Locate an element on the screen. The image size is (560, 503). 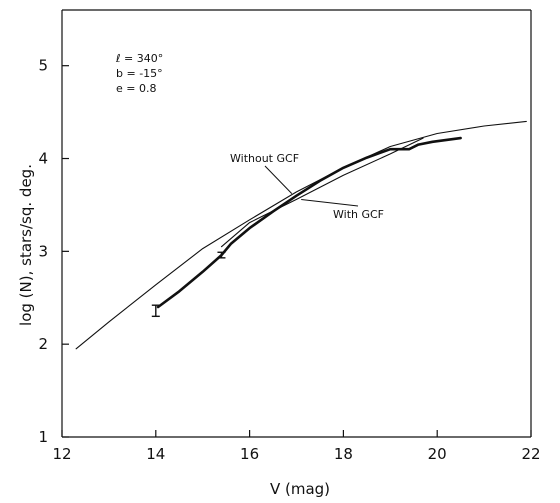
y-tick-label: 4 is located at coordinates (43, 159).